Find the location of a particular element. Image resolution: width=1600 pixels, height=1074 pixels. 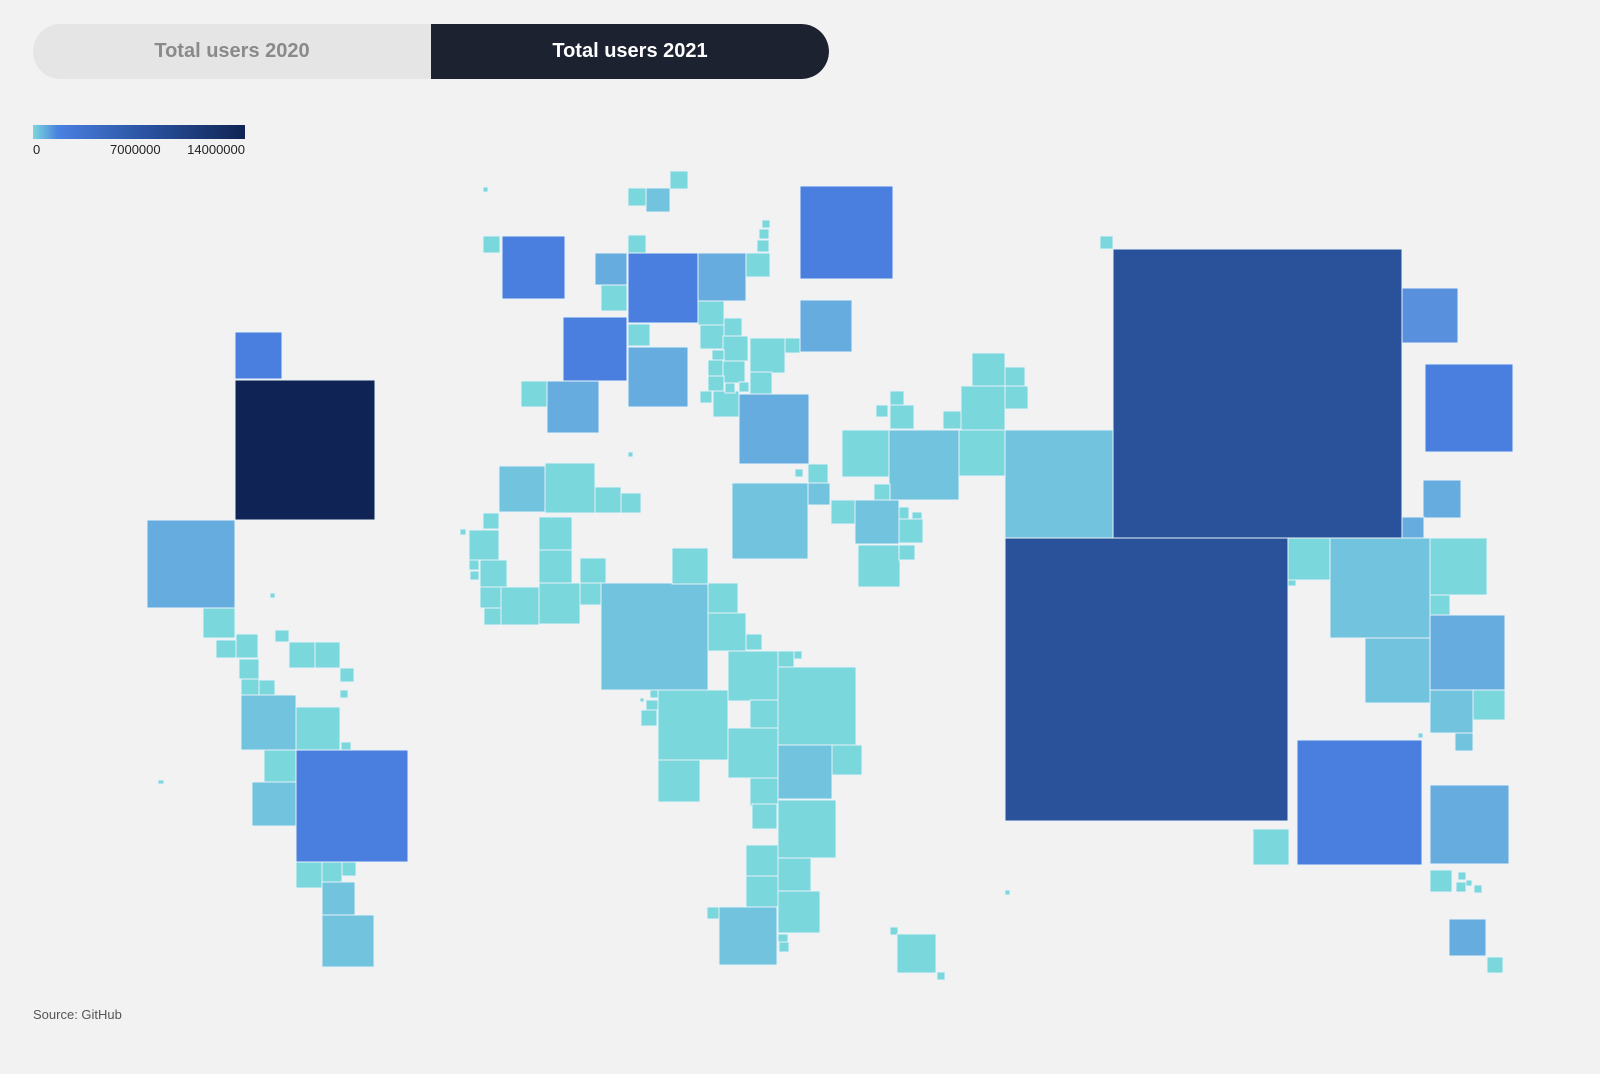

tab-total-users-2020: Total users 2020 is located at coordinates (232, 51).